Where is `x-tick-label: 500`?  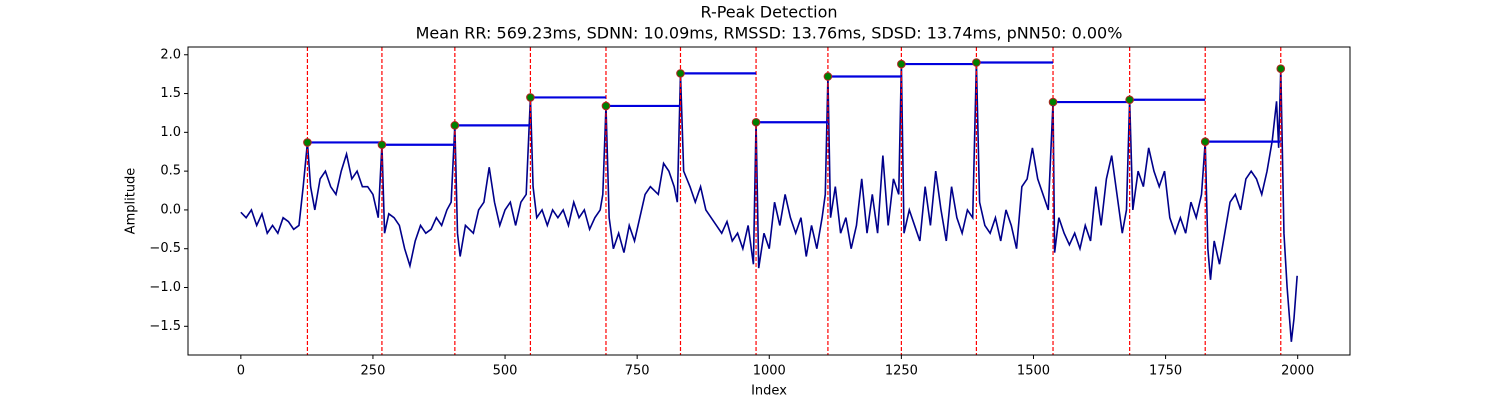 x-tick-label: 500 is located at coordinates (505, 371).